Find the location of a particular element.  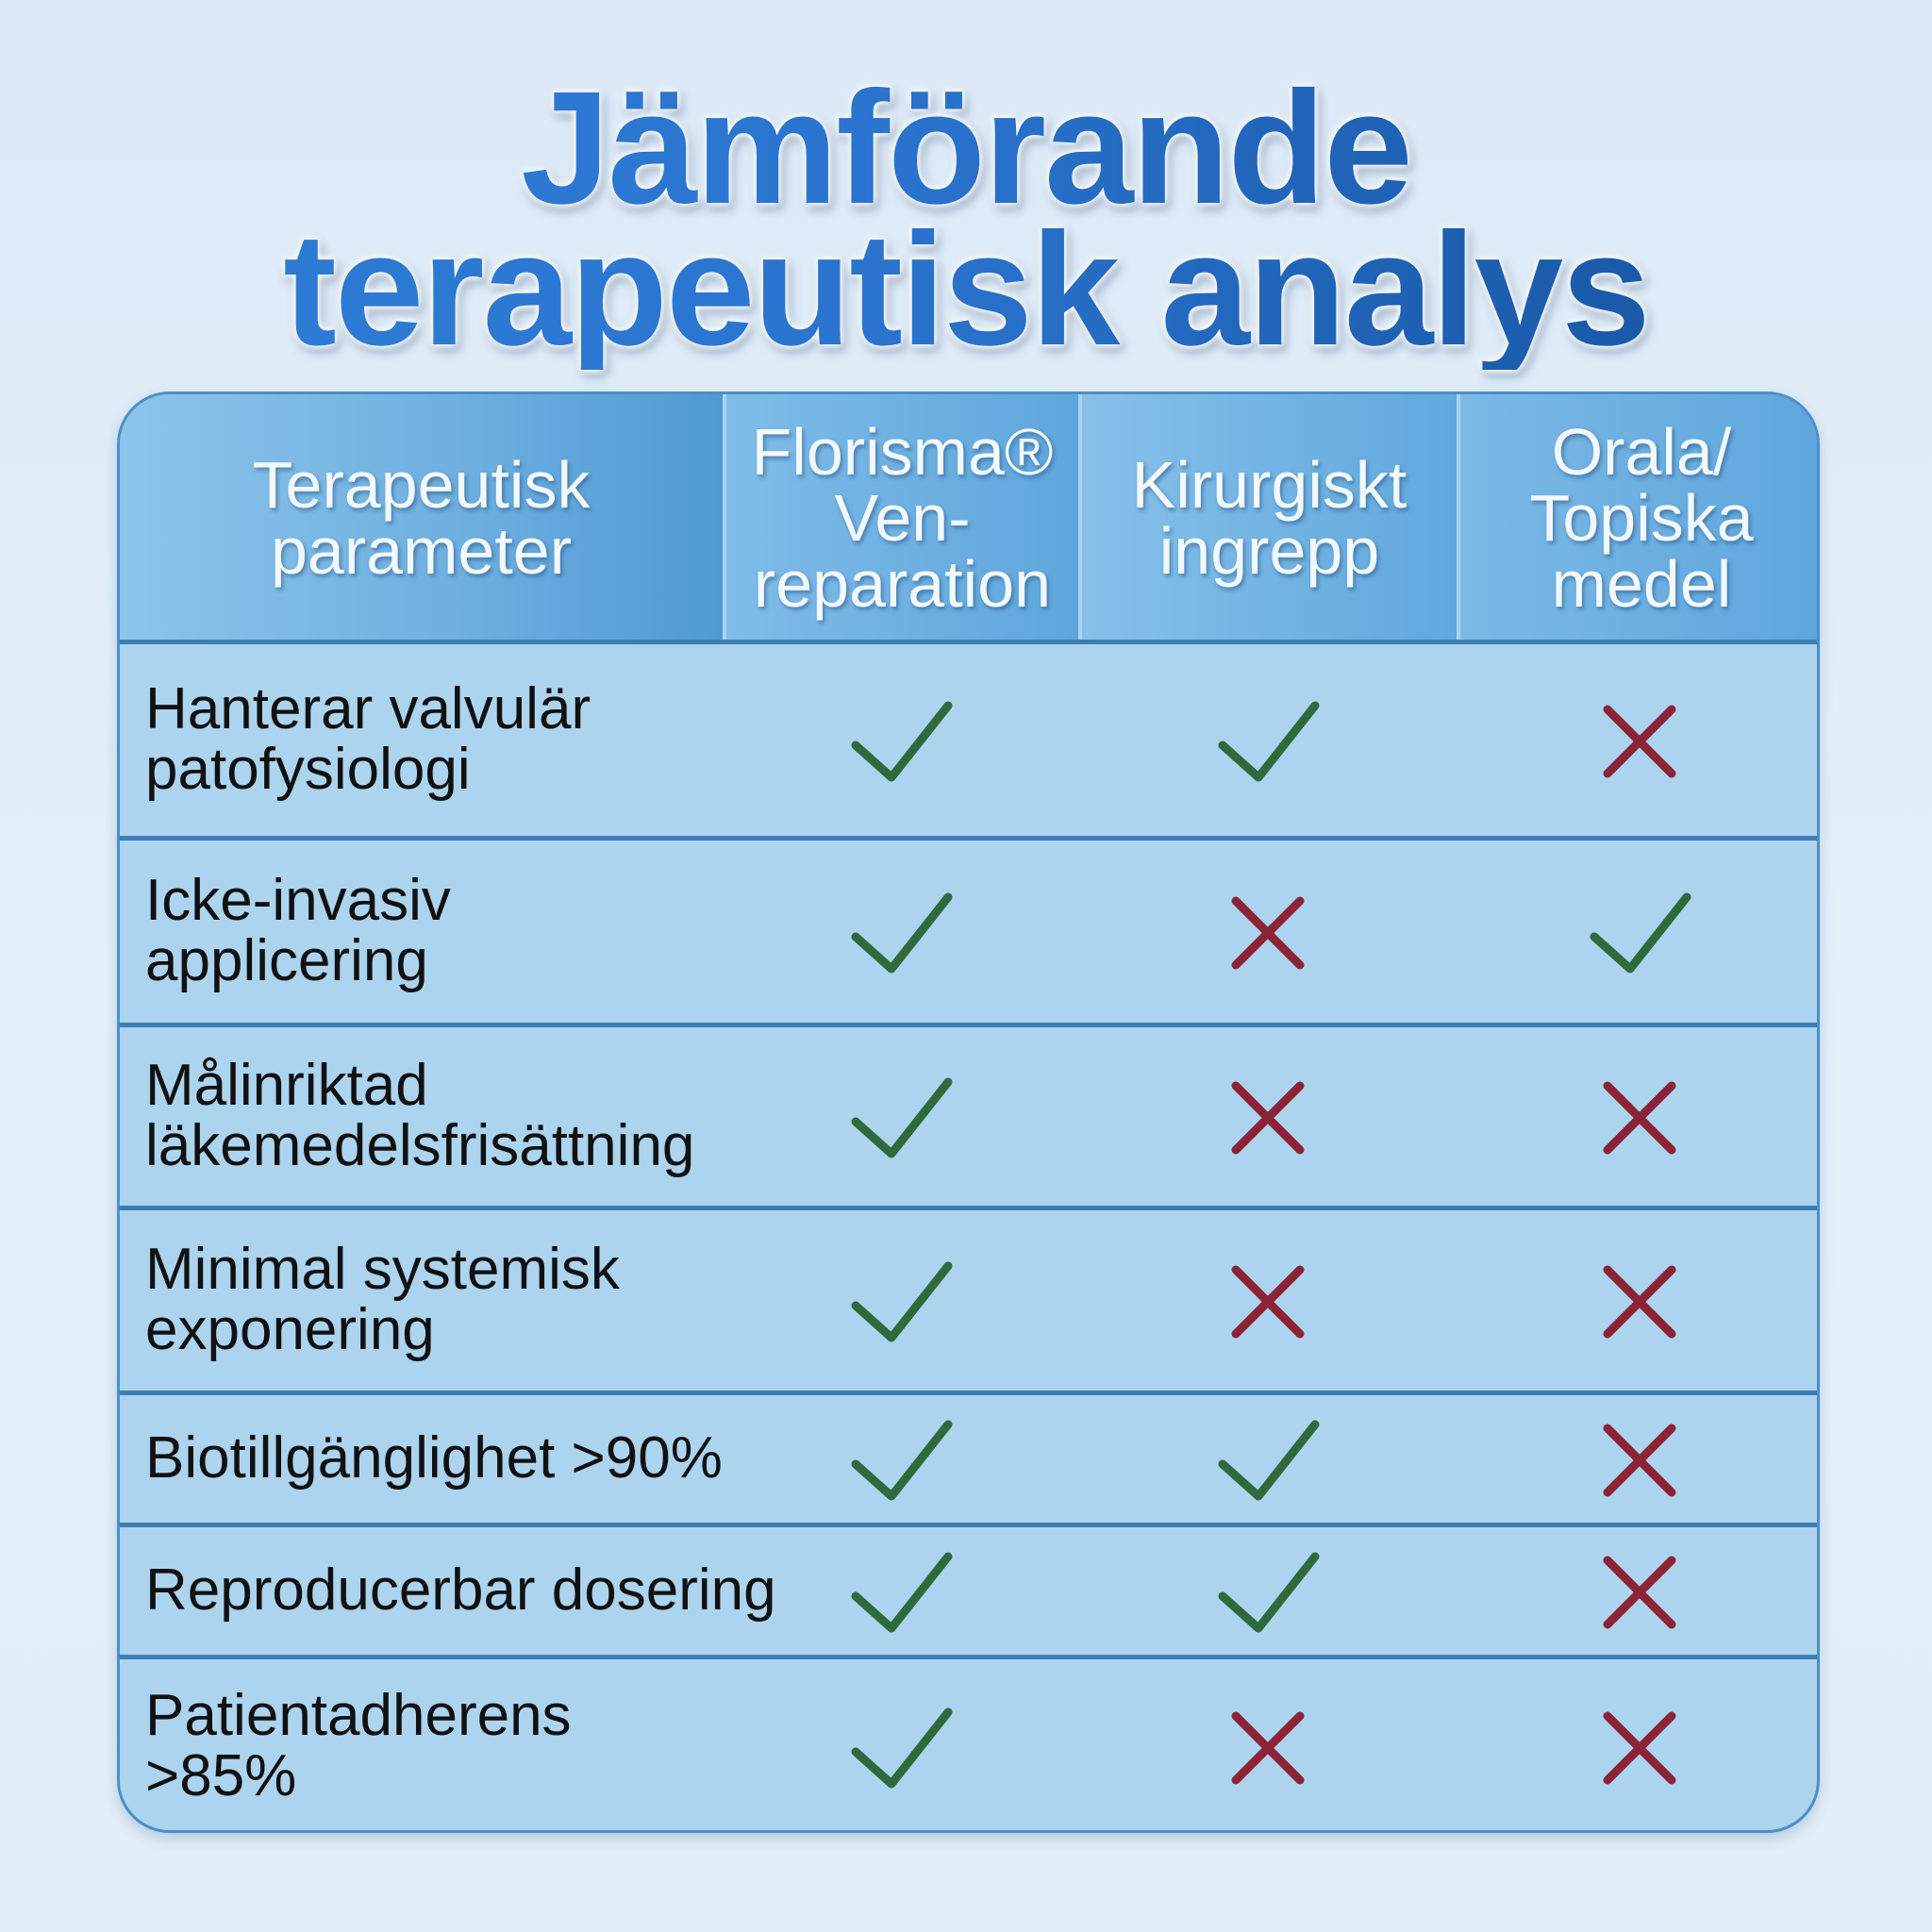

label-line: Biotillgänglighet >90% is located at coordinates (434, 1458).